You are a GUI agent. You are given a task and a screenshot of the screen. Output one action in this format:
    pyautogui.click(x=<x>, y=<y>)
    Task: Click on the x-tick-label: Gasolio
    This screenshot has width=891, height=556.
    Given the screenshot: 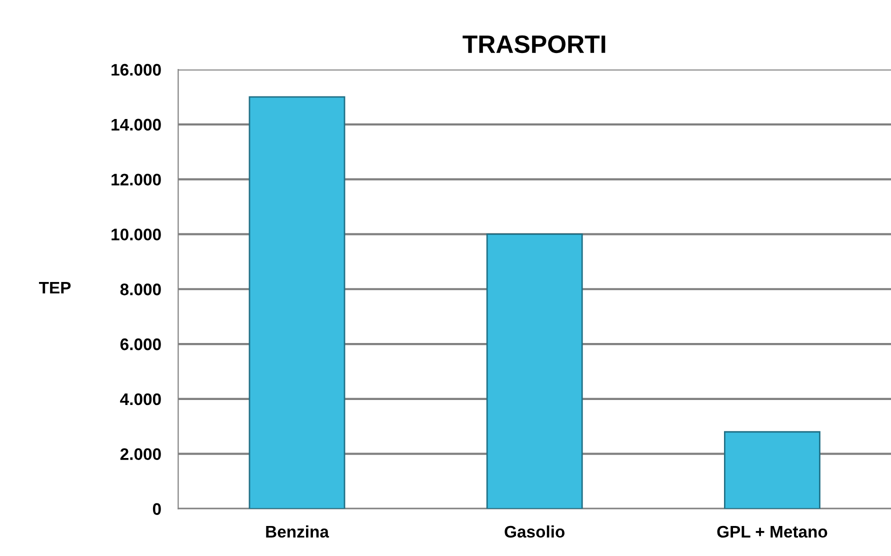 What is the action you would take?
    pyautogui.click(x=534, y=531)
    